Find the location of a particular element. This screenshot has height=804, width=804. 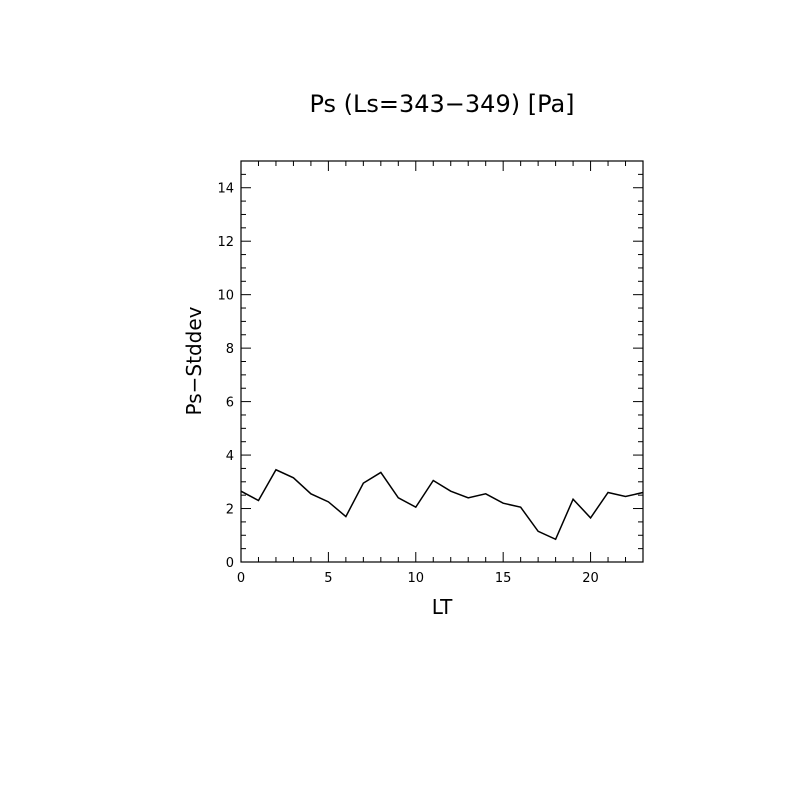

y-tick-label: 12 is located at coordinates (225, 242).